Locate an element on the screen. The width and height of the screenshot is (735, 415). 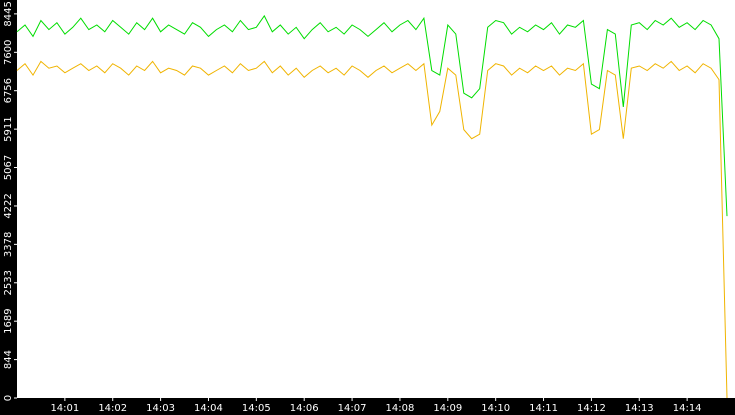
y-tick-label: 844 is located at coordinates (8, 359).